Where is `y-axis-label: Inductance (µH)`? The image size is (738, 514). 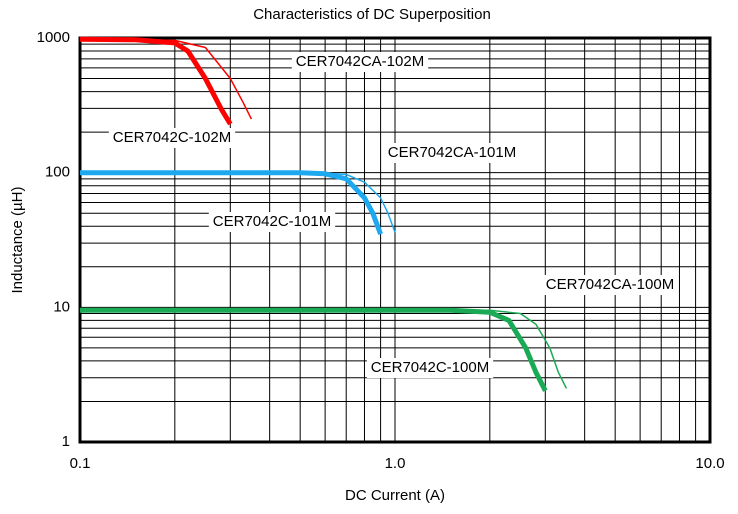
y-axis-label: Inductance (µH) is located at coordinates (17, 239).